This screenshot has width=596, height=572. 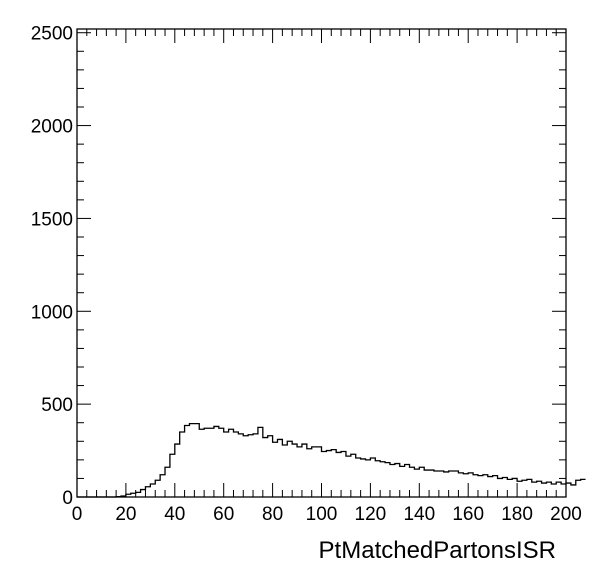 I want to click on x-tick-label: 140, so click(x=419, y=514).